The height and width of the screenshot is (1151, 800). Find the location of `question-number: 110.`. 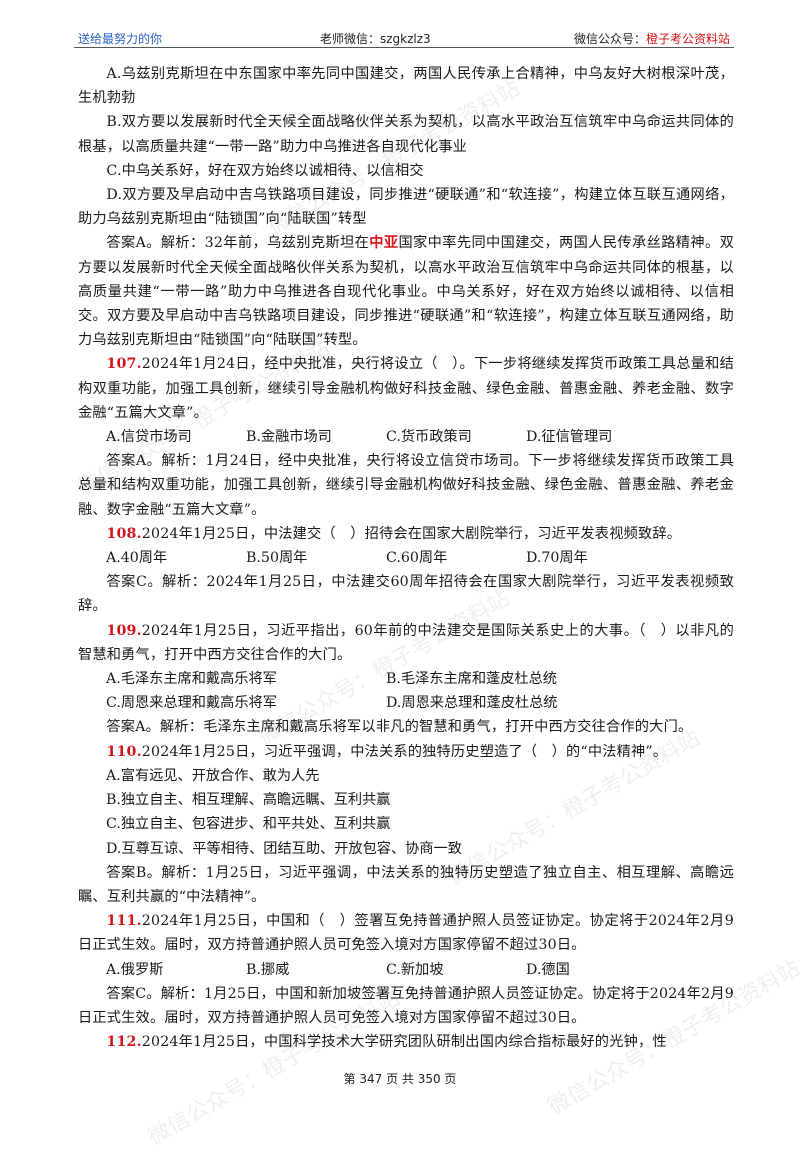

question-number: 110. is located at coordinates (124, 751).